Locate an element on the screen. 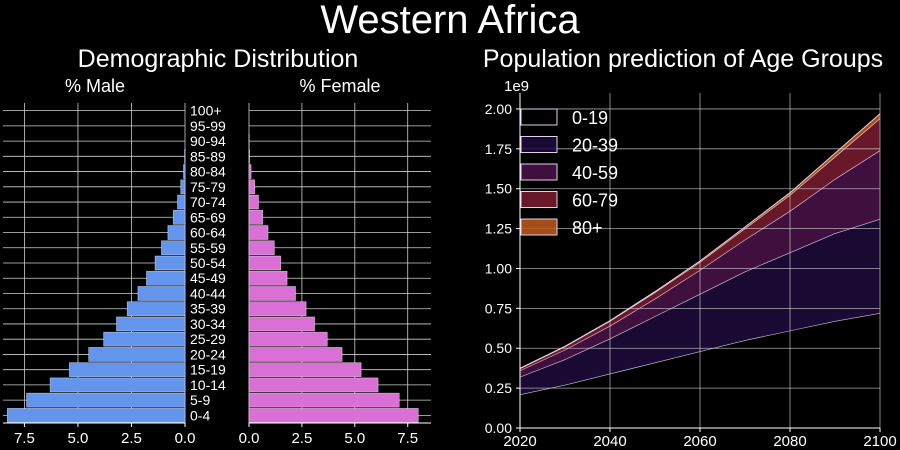  age-group-label: 45-49 is located at coordinates (208, 278).